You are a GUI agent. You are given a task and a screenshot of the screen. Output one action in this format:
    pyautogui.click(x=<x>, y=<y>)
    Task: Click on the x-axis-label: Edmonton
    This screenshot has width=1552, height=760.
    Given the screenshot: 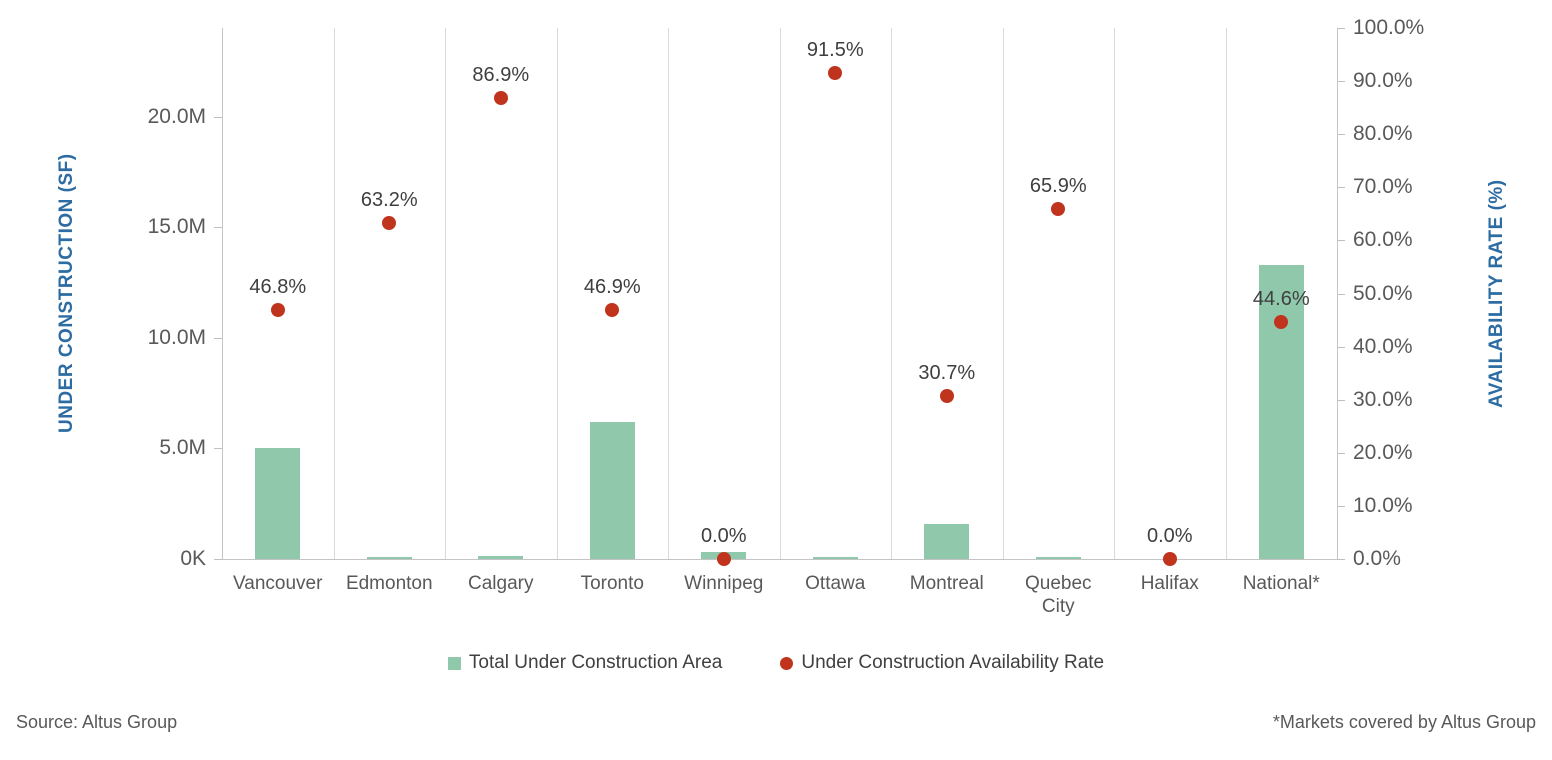 What is the action you would take?
    pyautogui.click(x=389, y=583)
    